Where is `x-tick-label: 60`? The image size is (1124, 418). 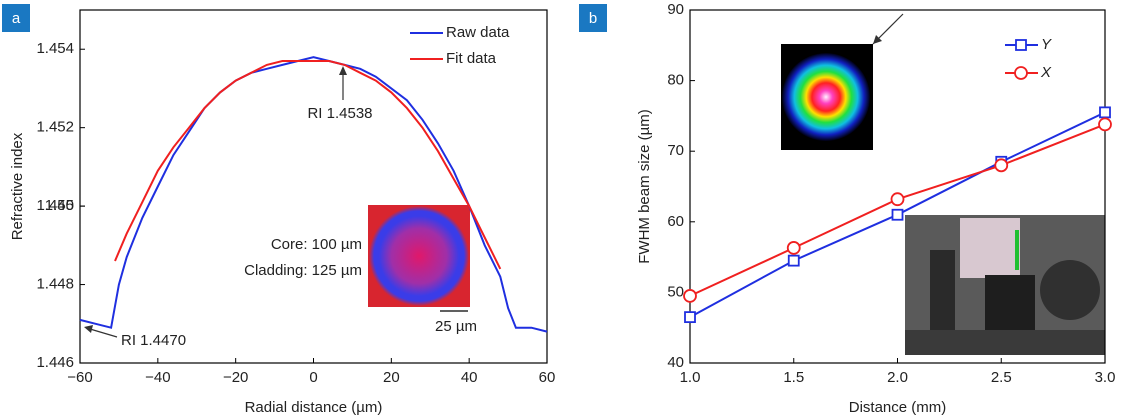
x-tick-label: 60 is located at coordinates (547, 377).